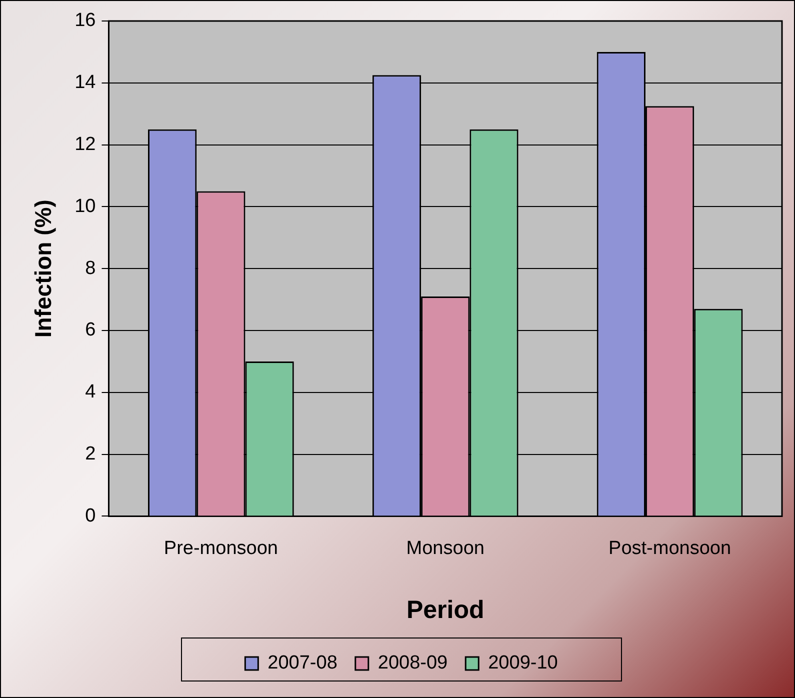 Image resolution: width=795 pixels, height=698 pixels. What do you see at coordinates (303, 663) in the screenshot?
I see `legend-label: 2007-08` at bounding box center [303, 663].